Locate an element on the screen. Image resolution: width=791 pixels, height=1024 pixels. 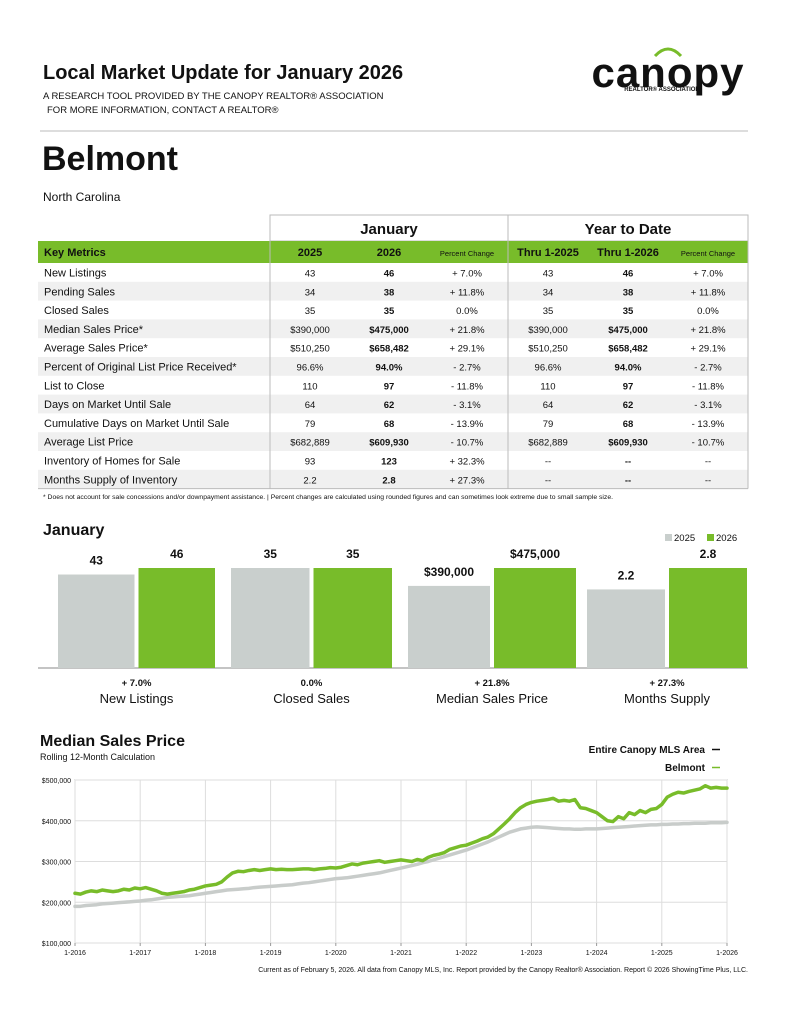
logo-arc is located at coordinates (668, 52).